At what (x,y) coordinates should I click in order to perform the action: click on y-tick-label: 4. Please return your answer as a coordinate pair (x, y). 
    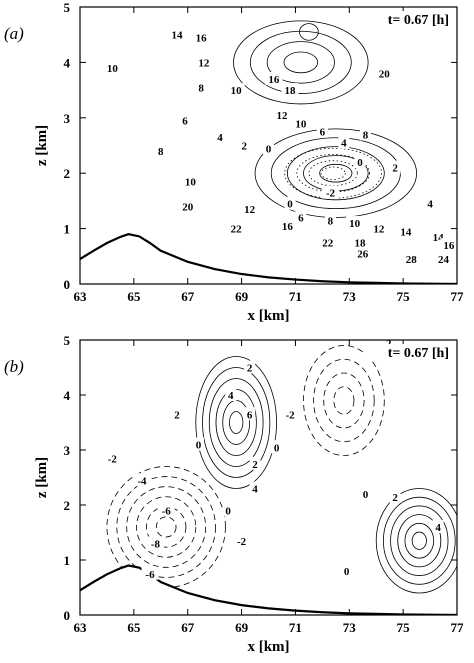
    Looking at the image, I should click on (67, 395).